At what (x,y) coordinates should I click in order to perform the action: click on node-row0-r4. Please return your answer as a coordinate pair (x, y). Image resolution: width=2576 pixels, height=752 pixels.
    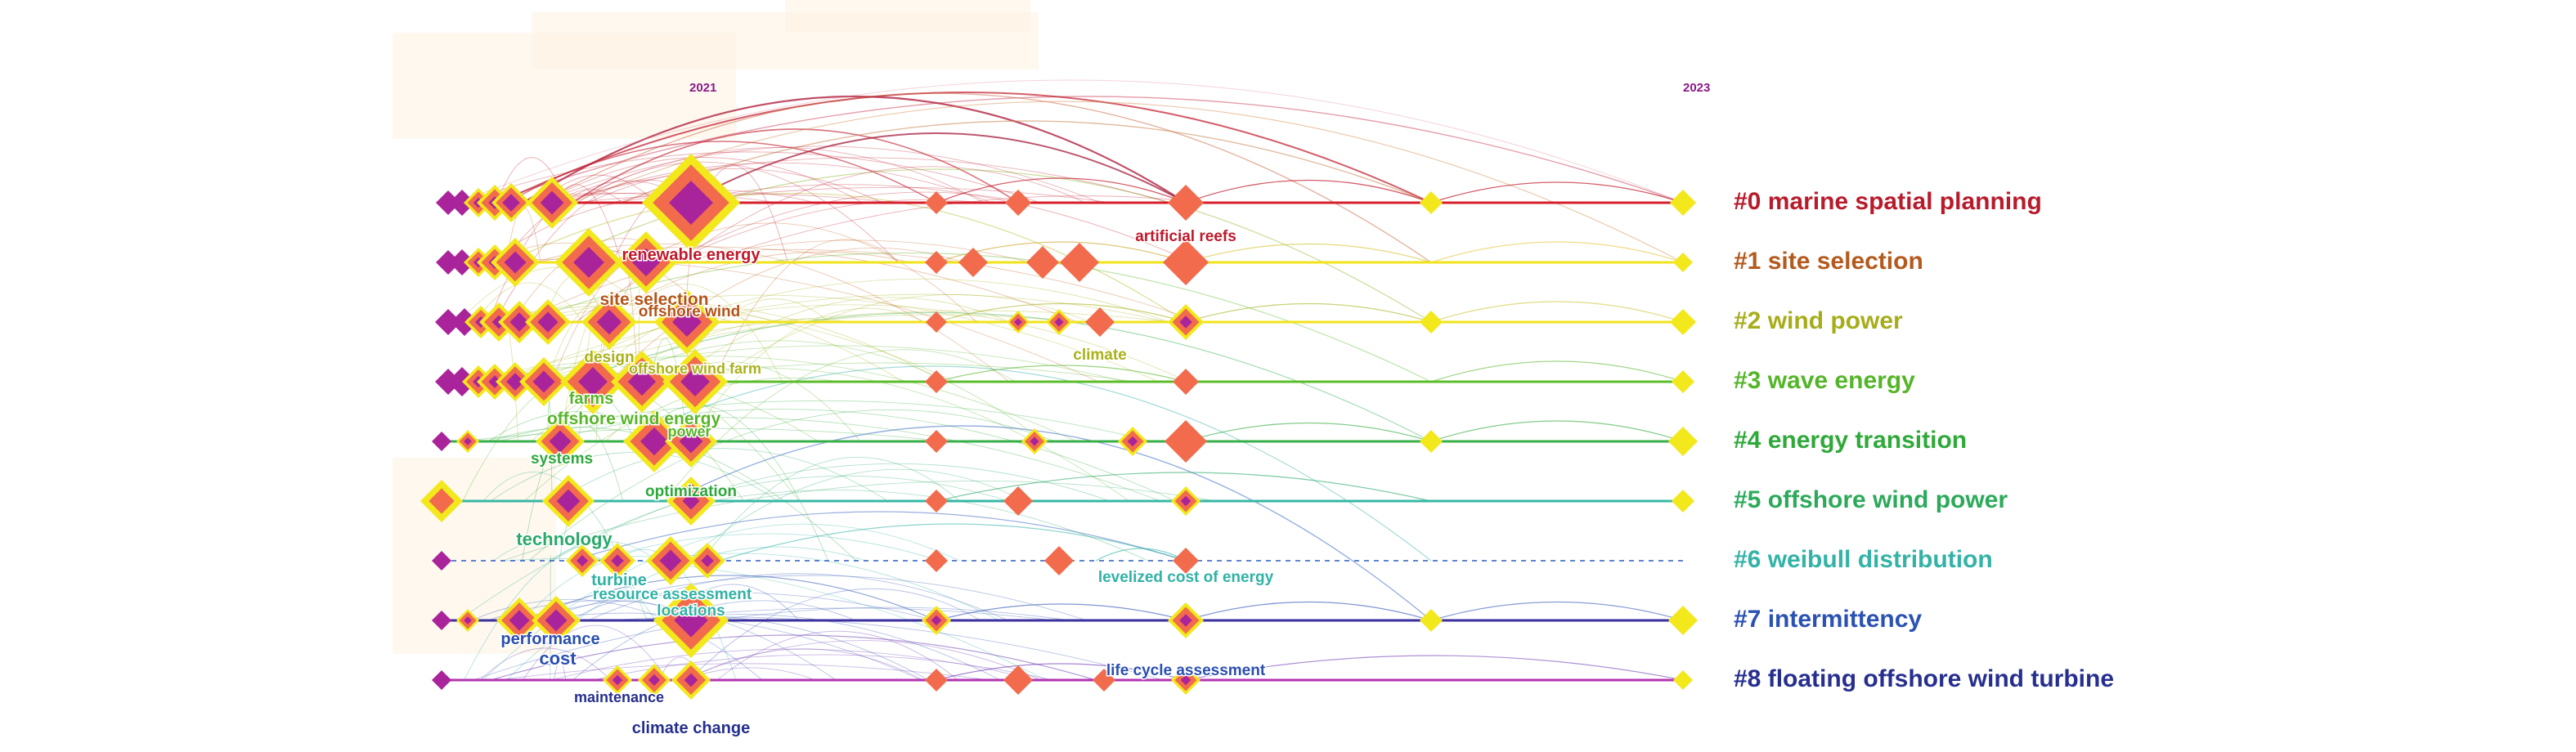
    Looking at the image, I should click on (1683, 203).